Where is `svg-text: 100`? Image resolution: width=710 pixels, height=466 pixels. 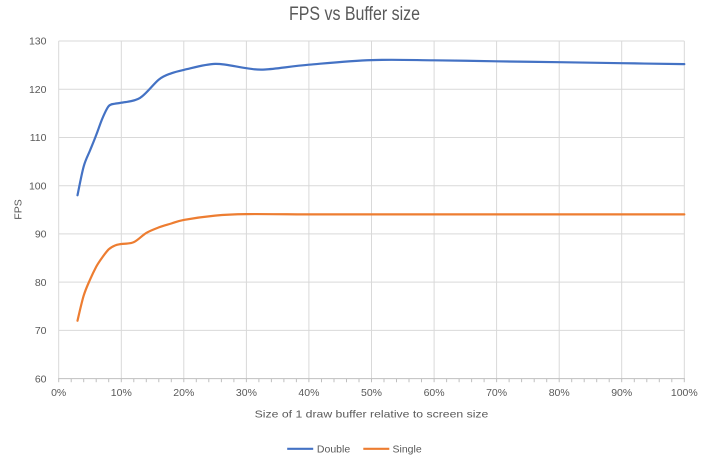 svg-text: 100 is located at coordinates (38, 186).